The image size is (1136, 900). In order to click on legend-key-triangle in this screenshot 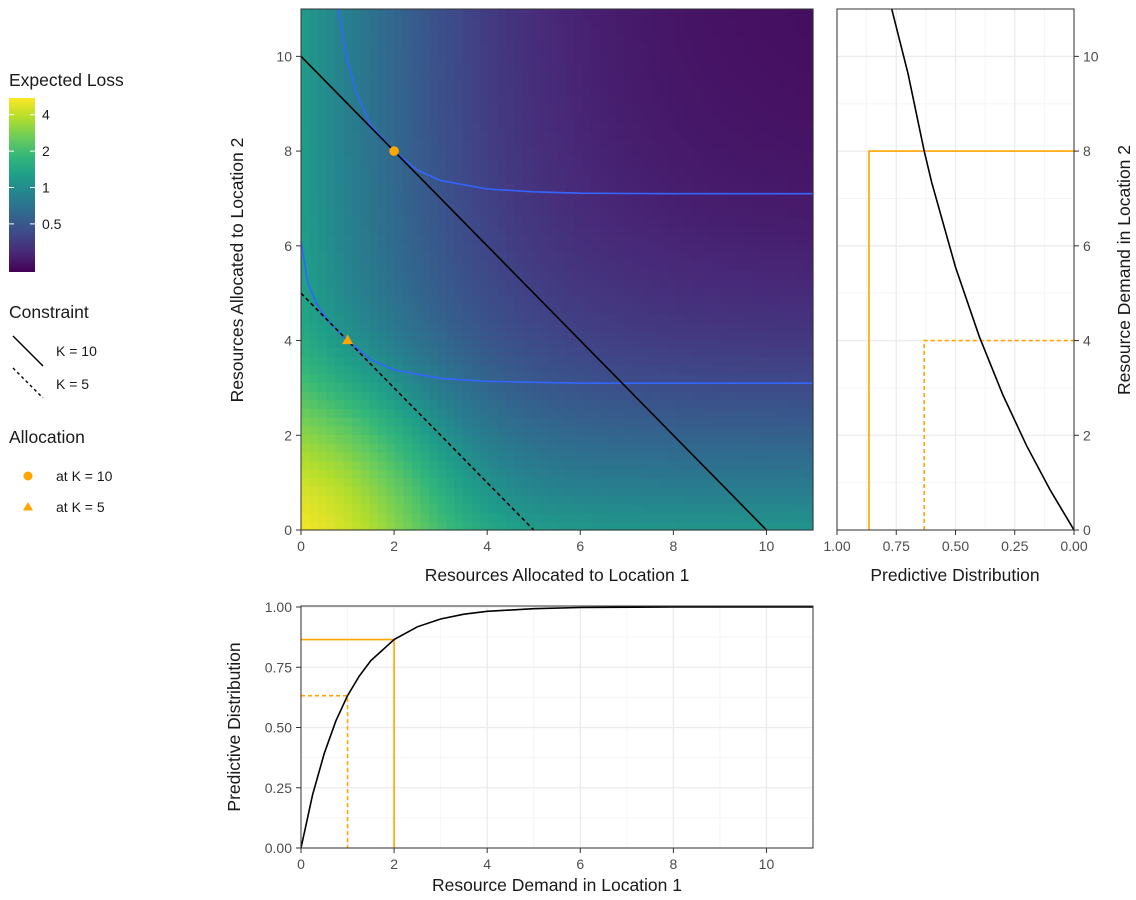, I will do `click(28, 506)`.